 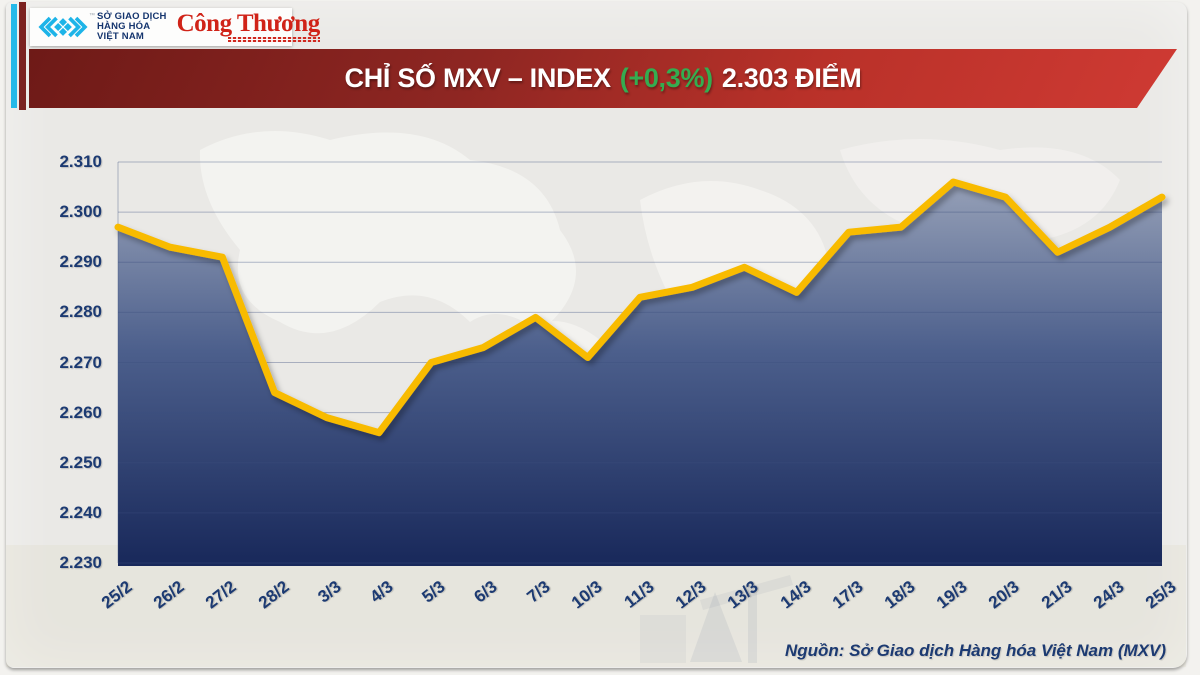 What do you see at coordinates (477, 78) in the screenshot?
I see `title-index-name: CHỈ SỐ MXV – INDEX` at bounding box center [477, 78].